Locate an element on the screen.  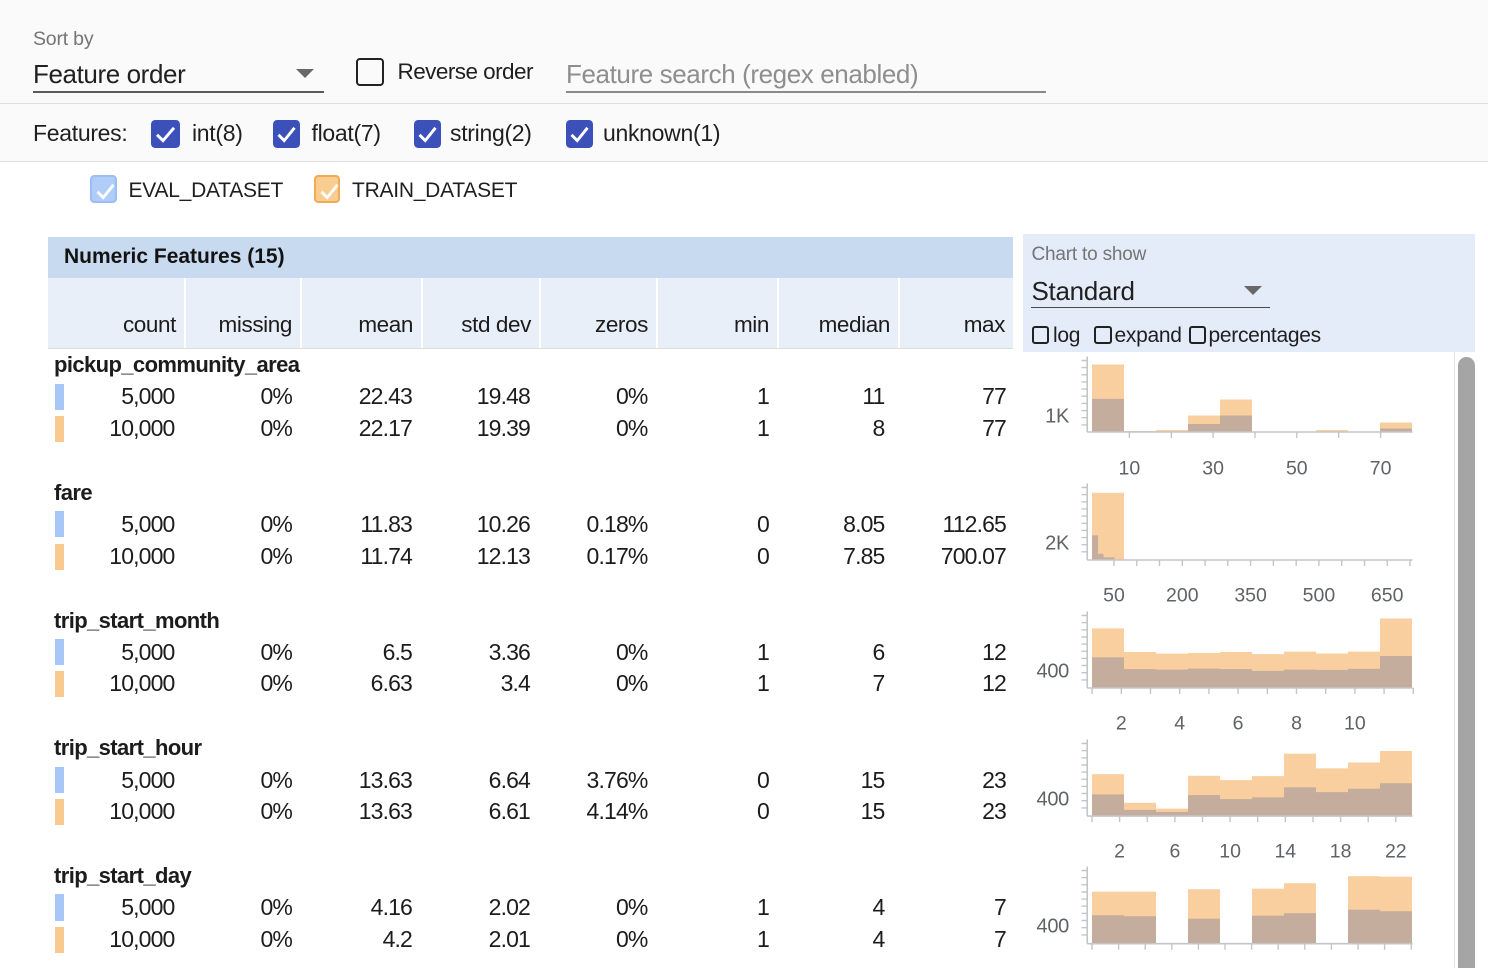
svg-text: 4 is located at coordinates (1179, 723).